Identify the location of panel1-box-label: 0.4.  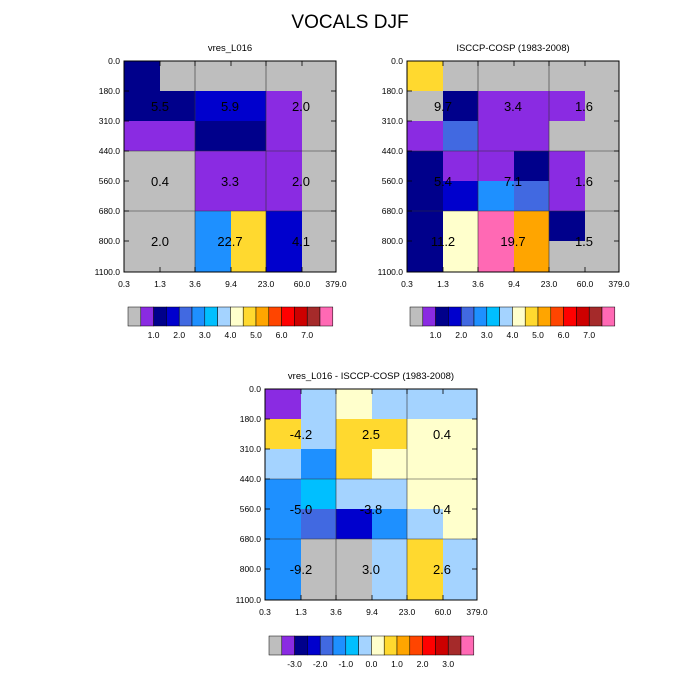
(160, 181).